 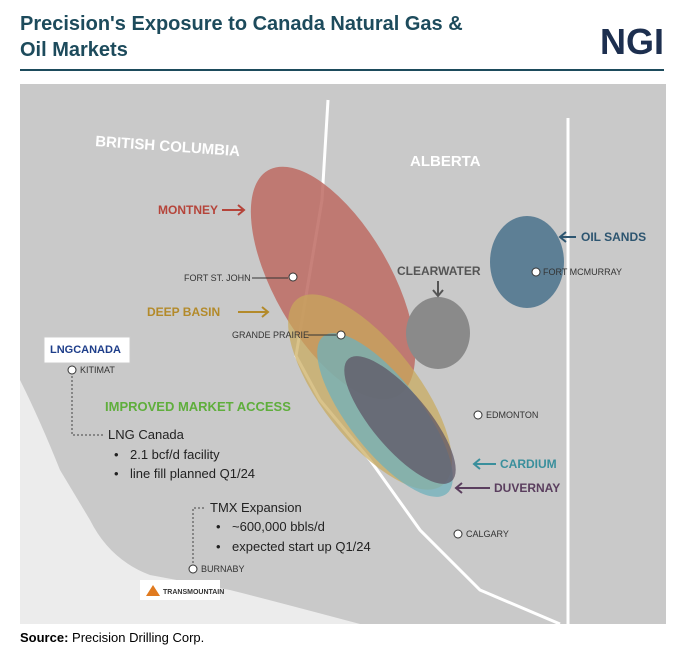 What do you see at coordinates (256, 507) in the screenshot?
I see `callout-title: TMX Expansion` at bounding box center [256, 507].